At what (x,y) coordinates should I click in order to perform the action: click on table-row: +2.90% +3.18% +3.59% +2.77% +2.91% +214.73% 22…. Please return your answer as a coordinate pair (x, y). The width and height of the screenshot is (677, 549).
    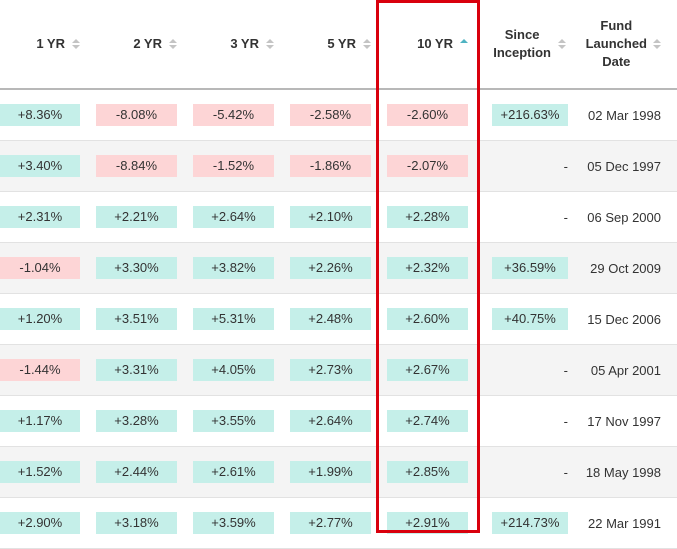
    Looking at the image, I should click on (338, 523).